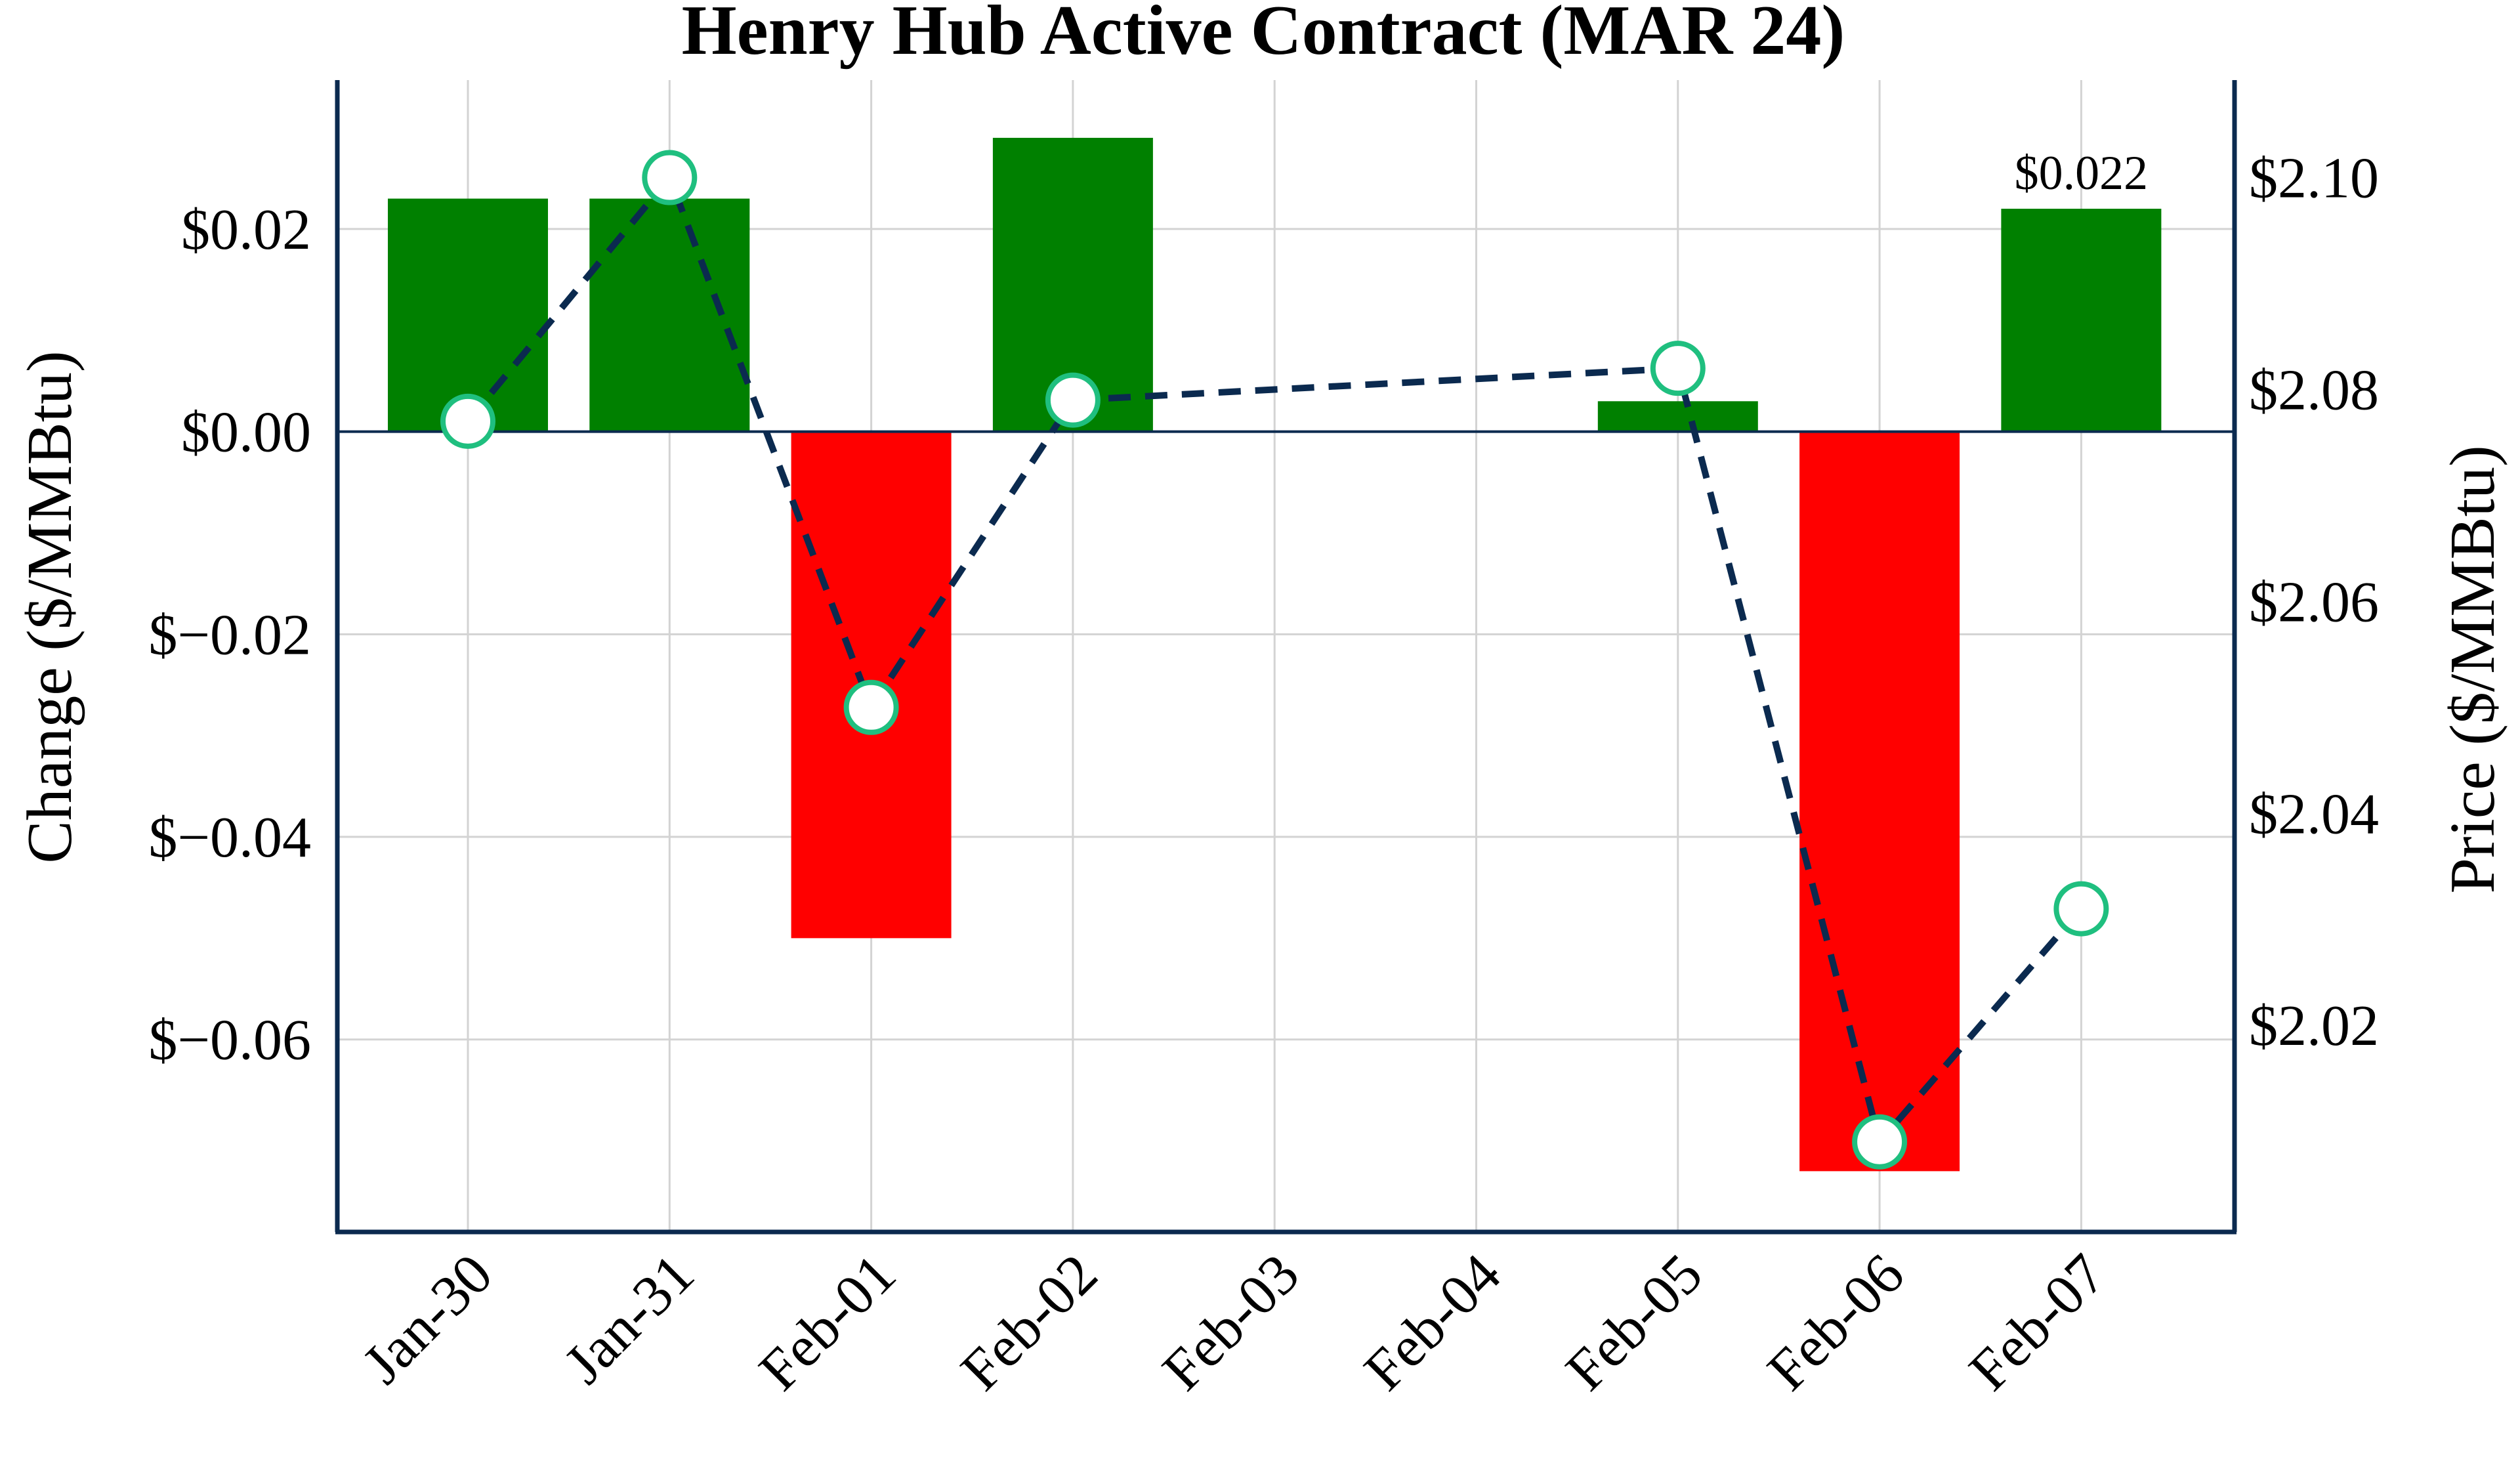  Describe the element at coordinates (827, 1322) in the screenshot. I see `x-tick-label: Feb-01` at that location.